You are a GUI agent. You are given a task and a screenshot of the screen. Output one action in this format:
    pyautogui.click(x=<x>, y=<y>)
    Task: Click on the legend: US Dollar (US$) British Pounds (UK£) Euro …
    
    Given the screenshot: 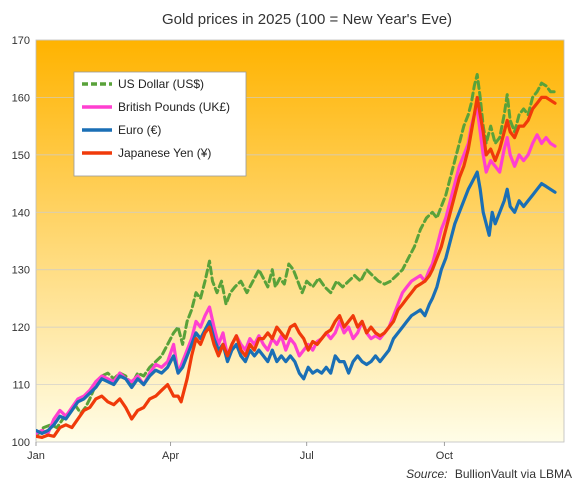 What is the action you would take?
    pyautogui.click(x=160, y=124)
    